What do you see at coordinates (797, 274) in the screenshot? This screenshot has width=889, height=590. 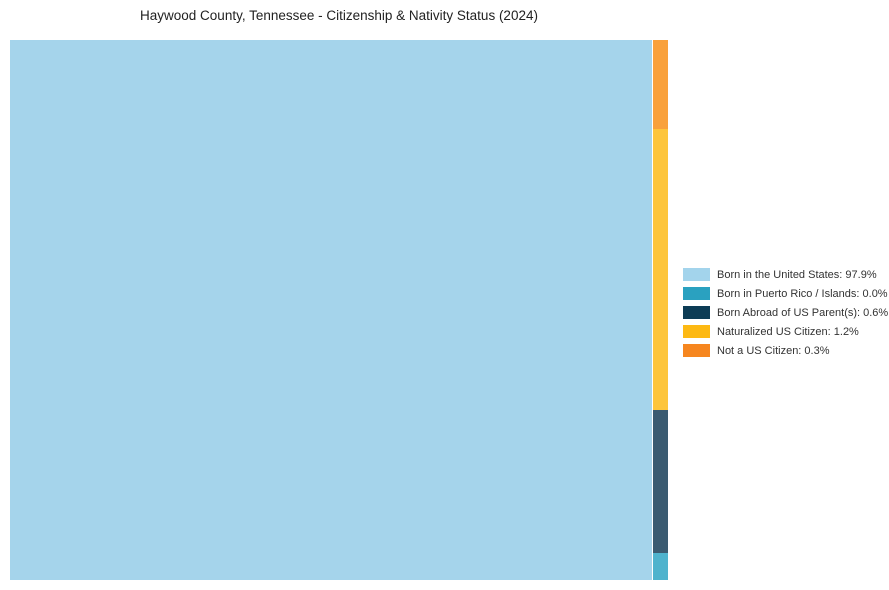 I see `legend-label-born-in-the-united-states: Born in the United States: 97.9%` at bounding box center [797, 274].